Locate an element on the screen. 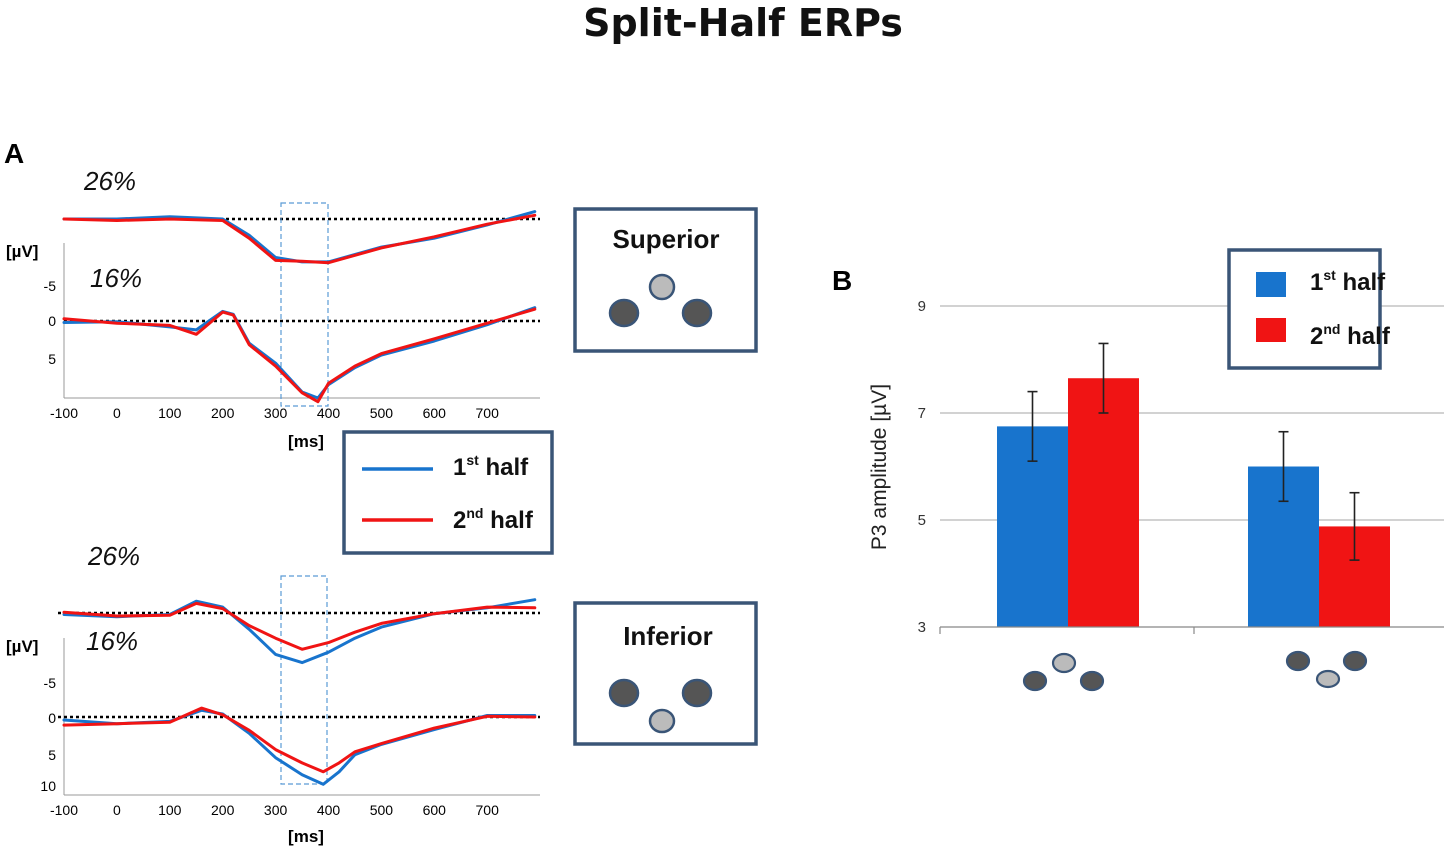 The image size is (1450, 853). superior-x-tick: 0 is located at coordinates (117, 413).